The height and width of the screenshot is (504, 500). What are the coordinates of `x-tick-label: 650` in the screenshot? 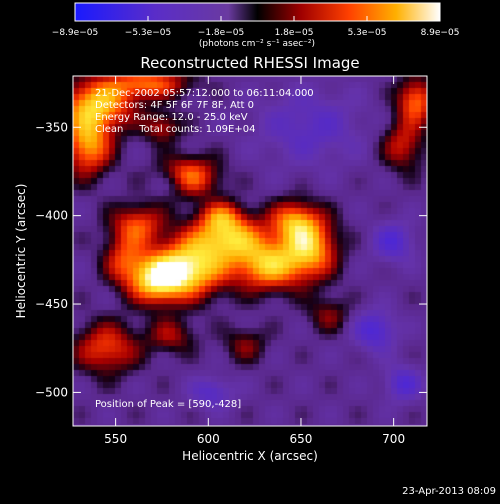 It's located at (301, 439).